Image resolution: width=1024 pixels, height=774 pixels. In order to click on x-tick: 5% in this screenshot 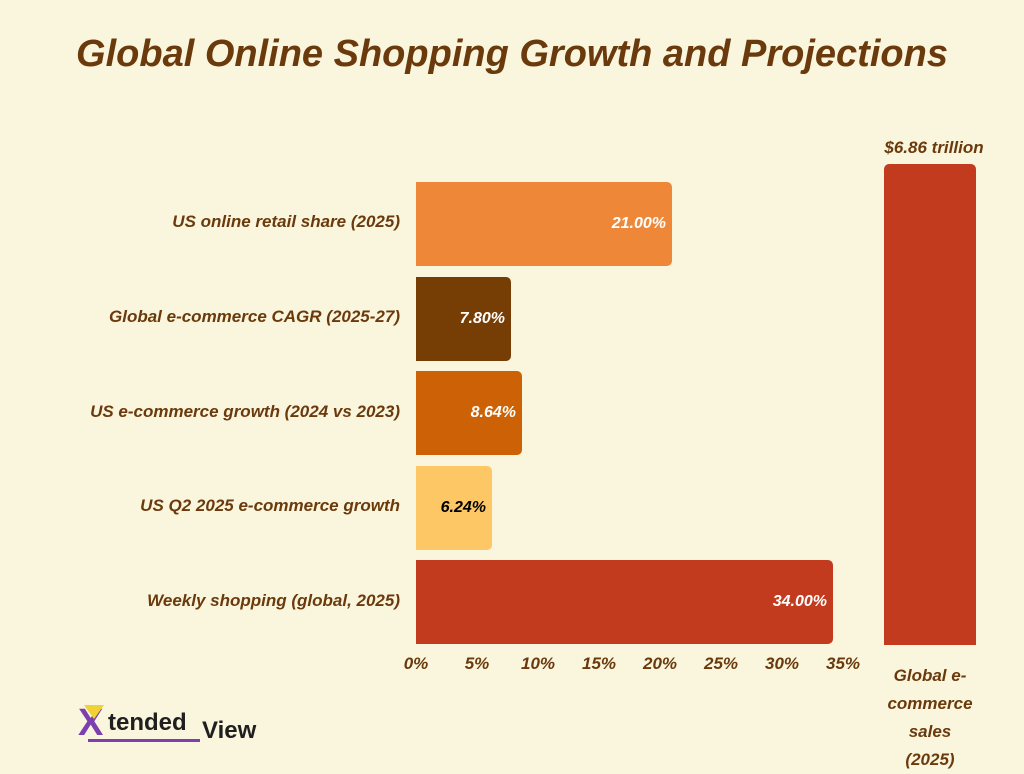, I will do `click(477, 663)`.